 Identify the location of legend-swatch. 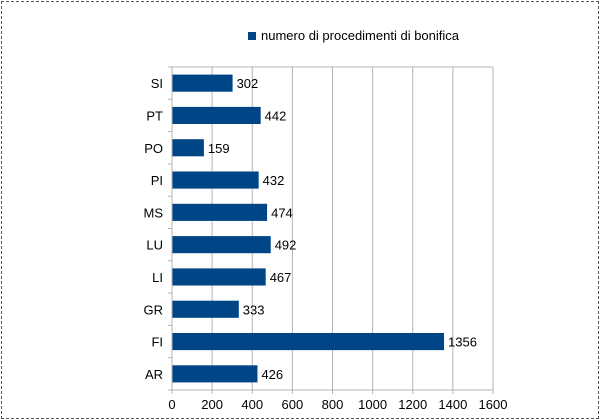
(252, 35).